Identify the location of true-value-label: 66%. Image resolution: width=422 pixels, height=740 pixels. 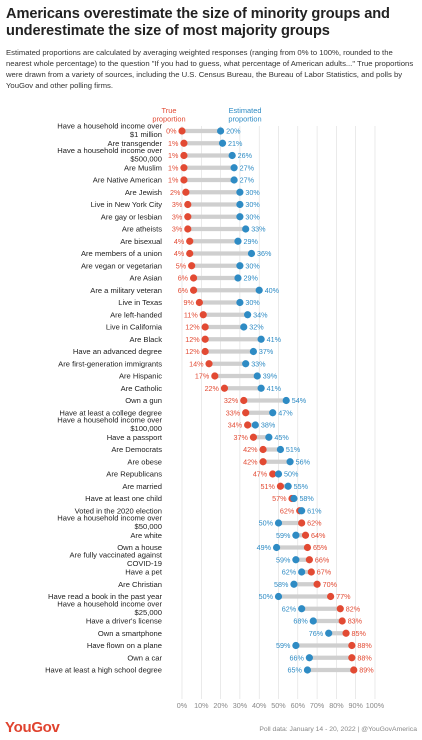
(322, 559).